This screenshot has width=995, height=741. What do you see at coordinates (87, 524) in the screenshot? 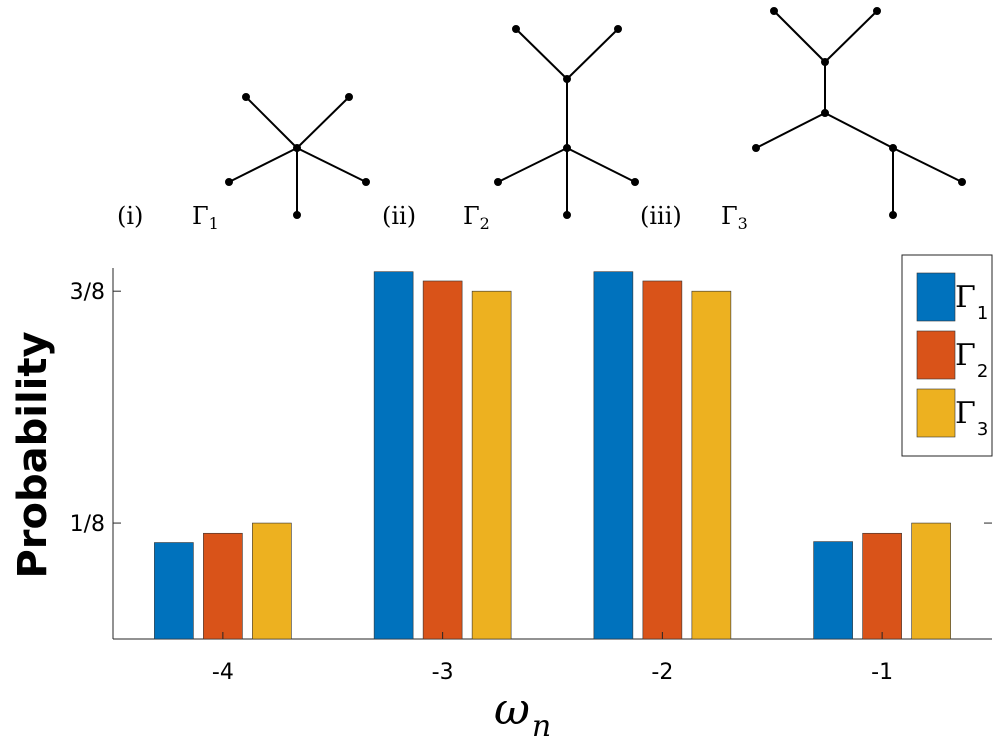
I see `y-tick-label: 1/8` at bounding box center [87, 524].